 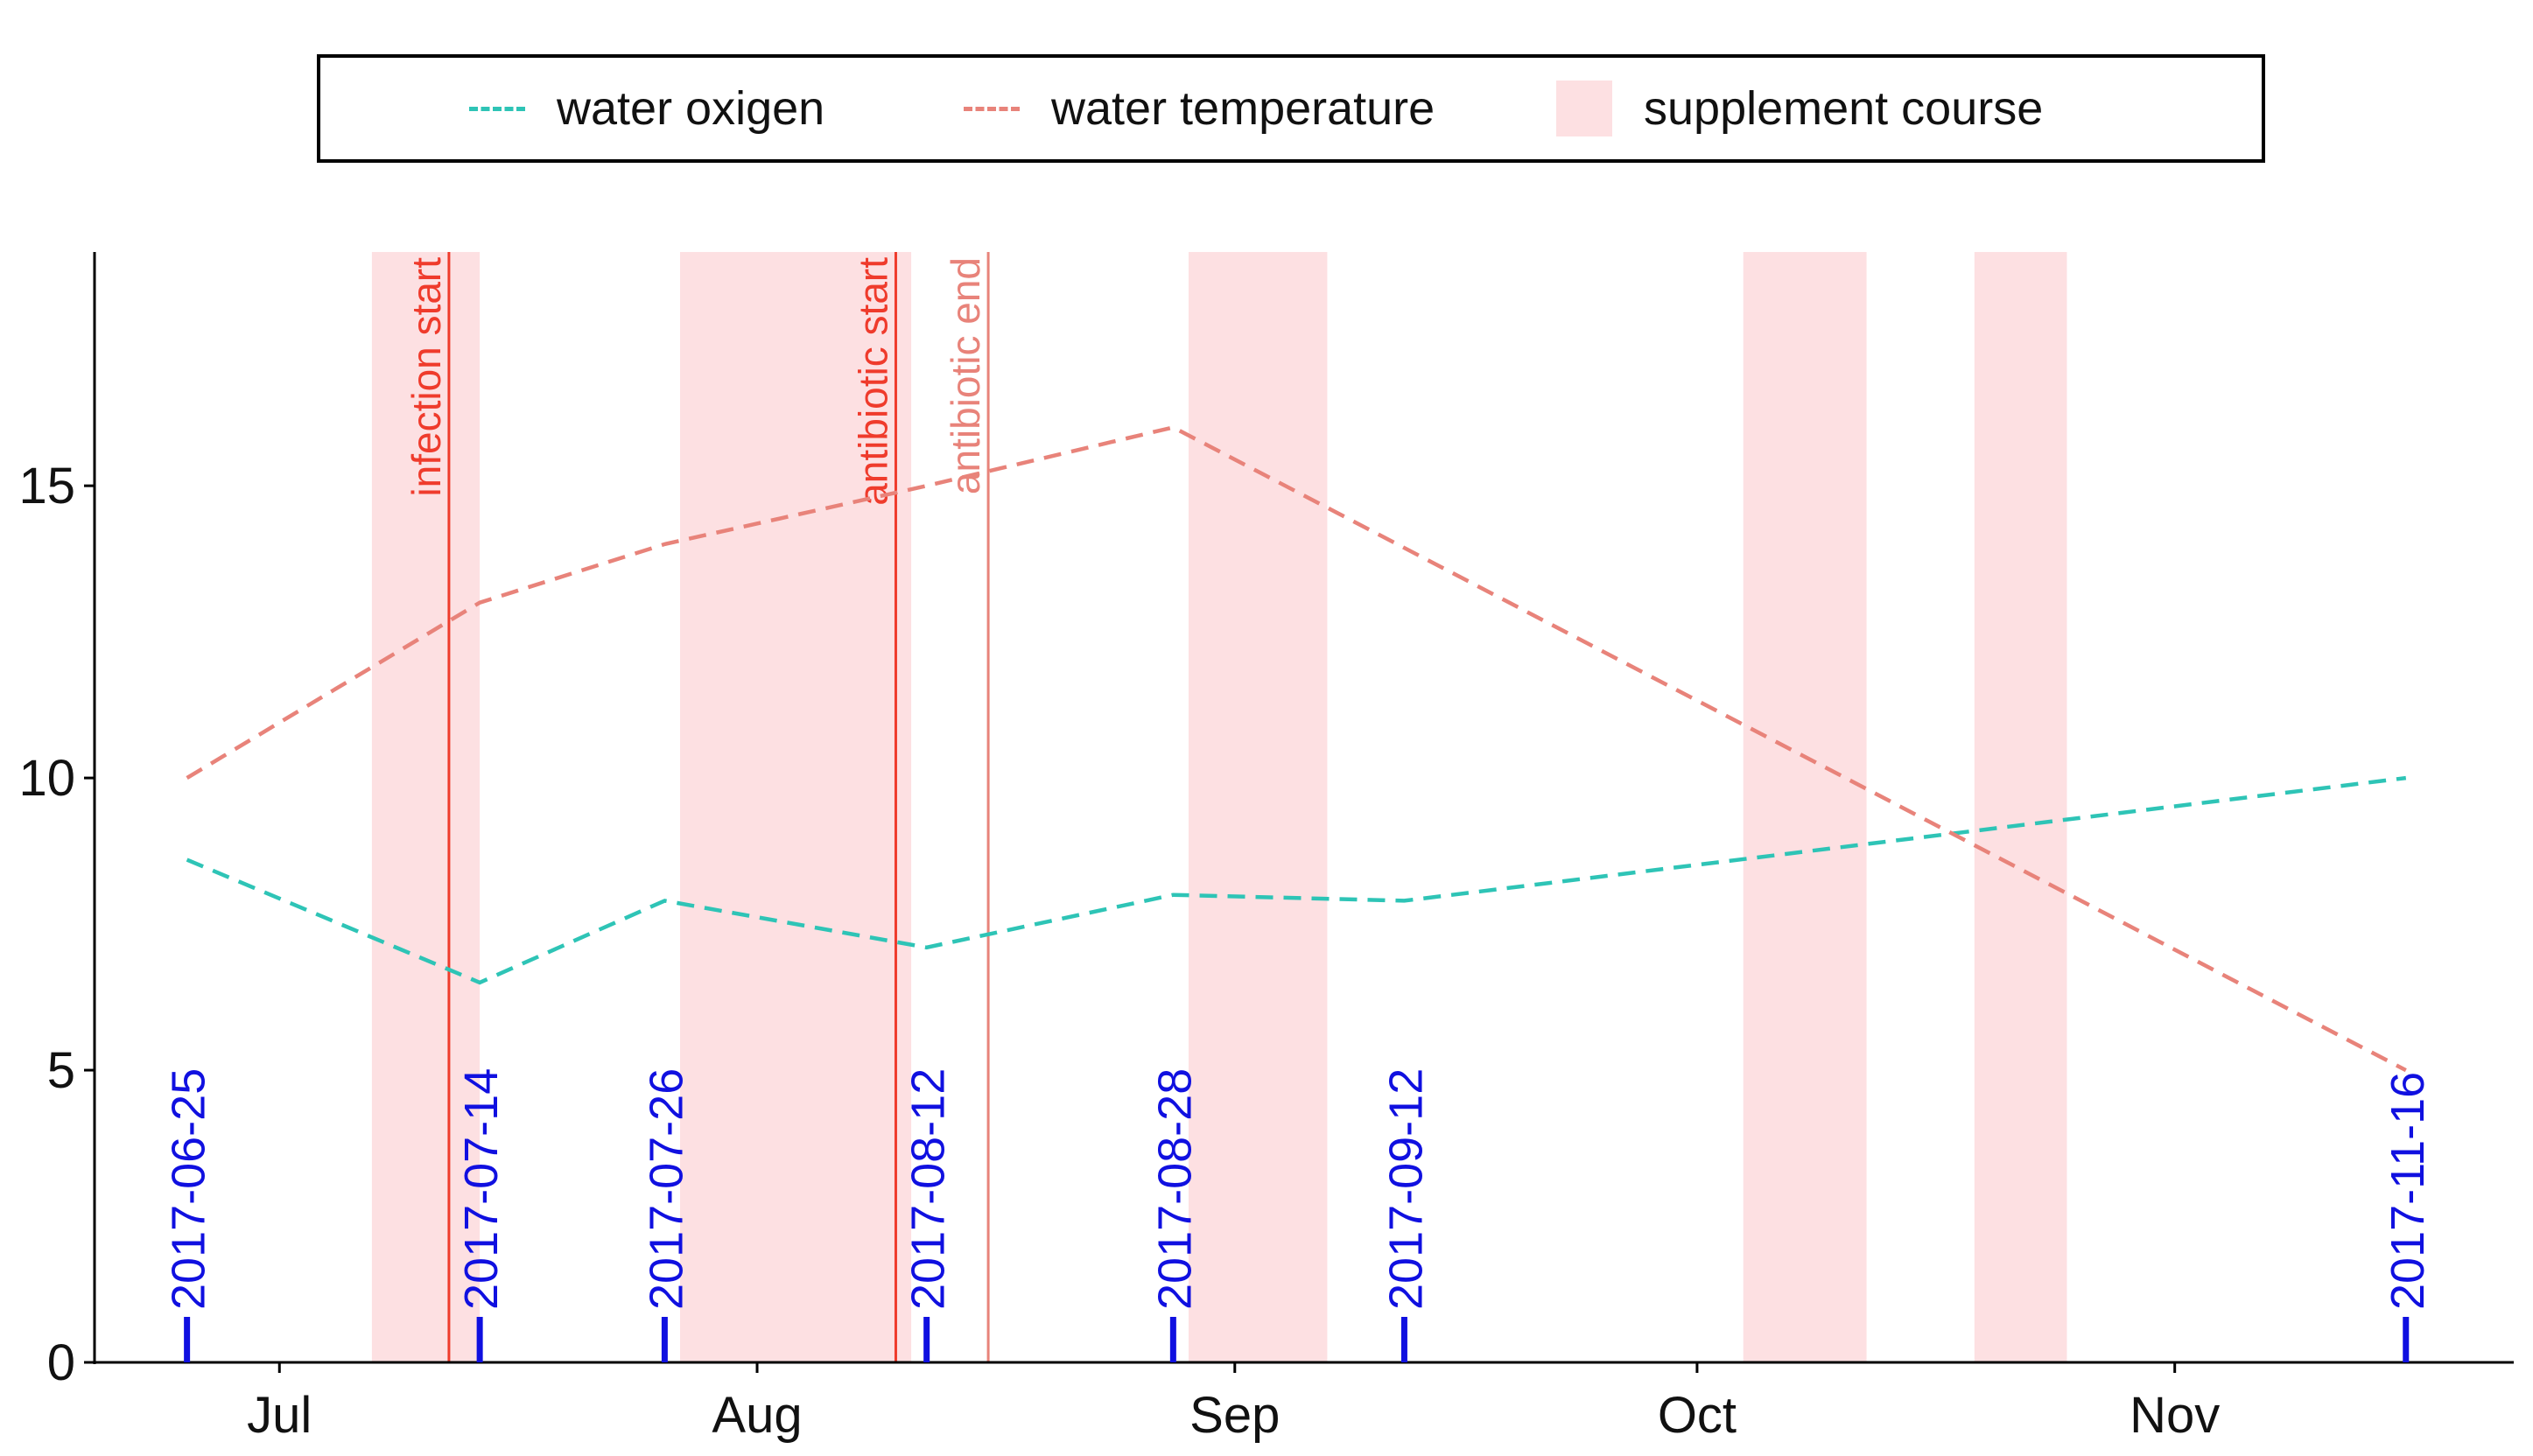 I want to click on sampling-label-2017-07-26: 2017-07-26, so click(x=666, y=1189).